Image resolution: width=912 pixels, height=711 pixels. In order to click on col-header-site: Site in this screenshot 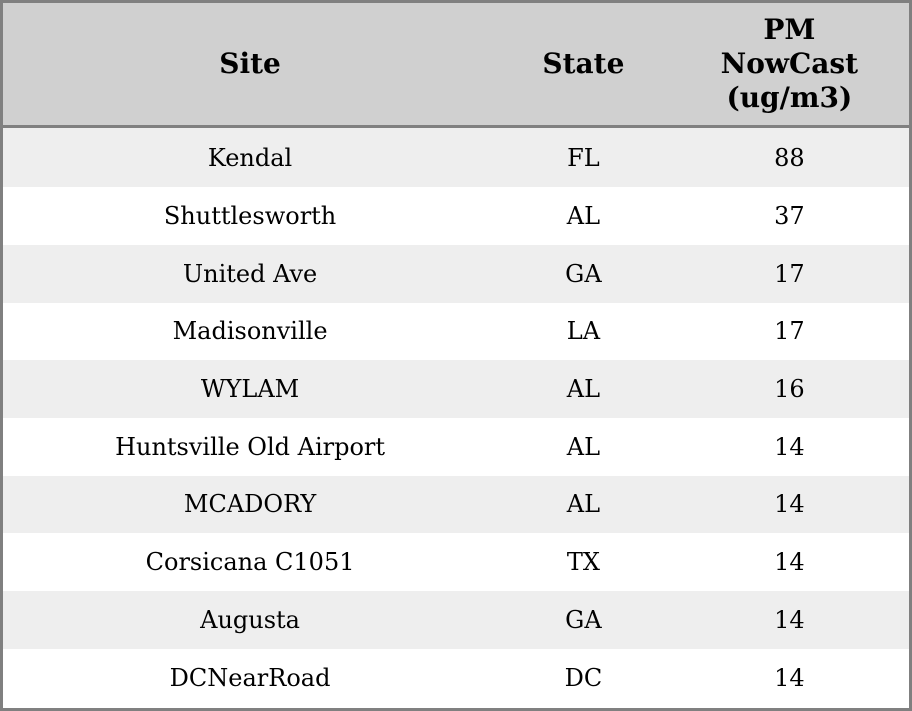, I will do `click(249, 64)`.